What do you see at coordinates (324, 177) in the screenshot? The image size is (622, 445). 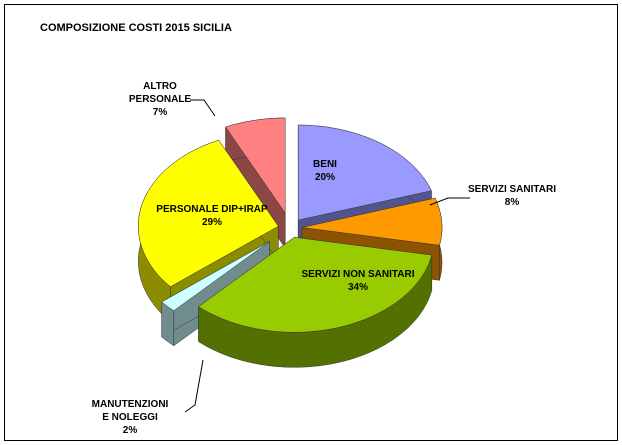 I see `value-label: 20%` at bounding box center [324, 177].